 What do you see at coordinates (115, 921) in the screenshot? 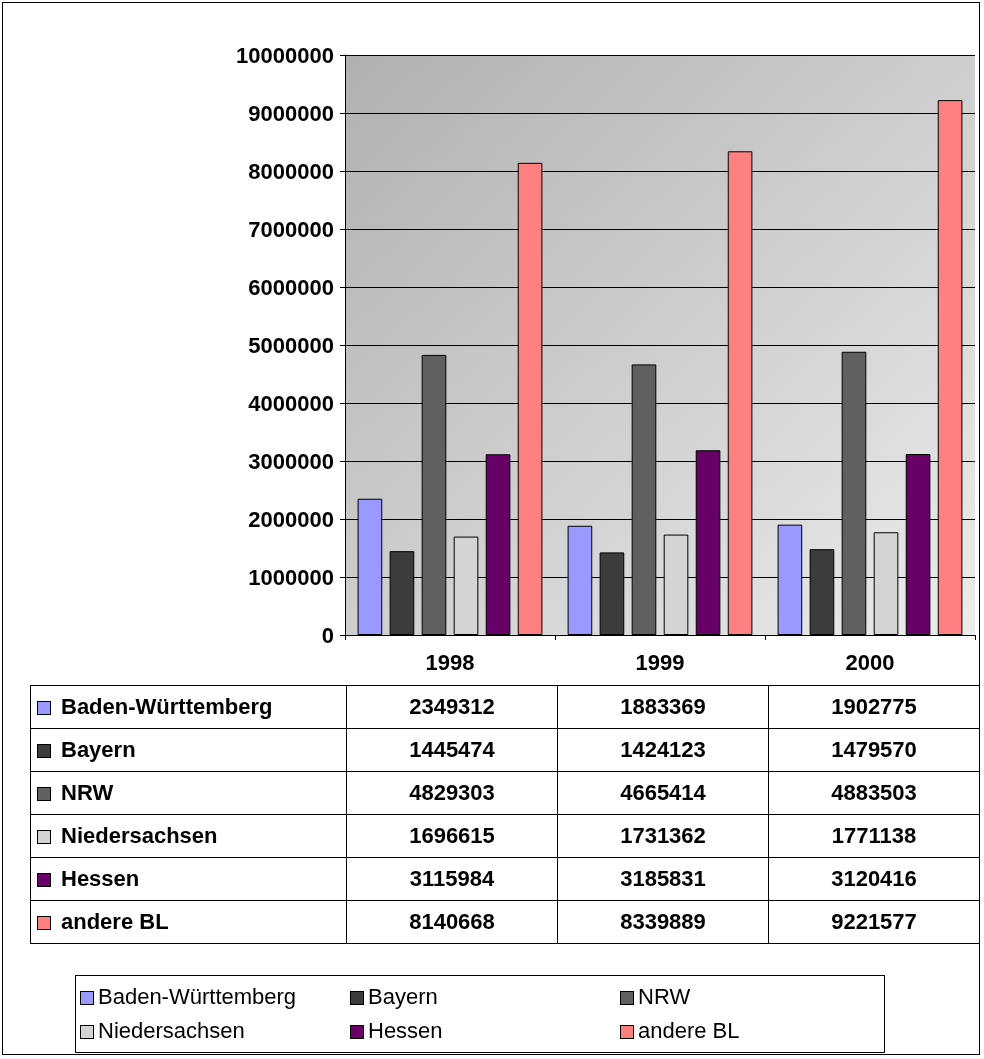
I see `text: andere BL` at bounding box center [115, 921].